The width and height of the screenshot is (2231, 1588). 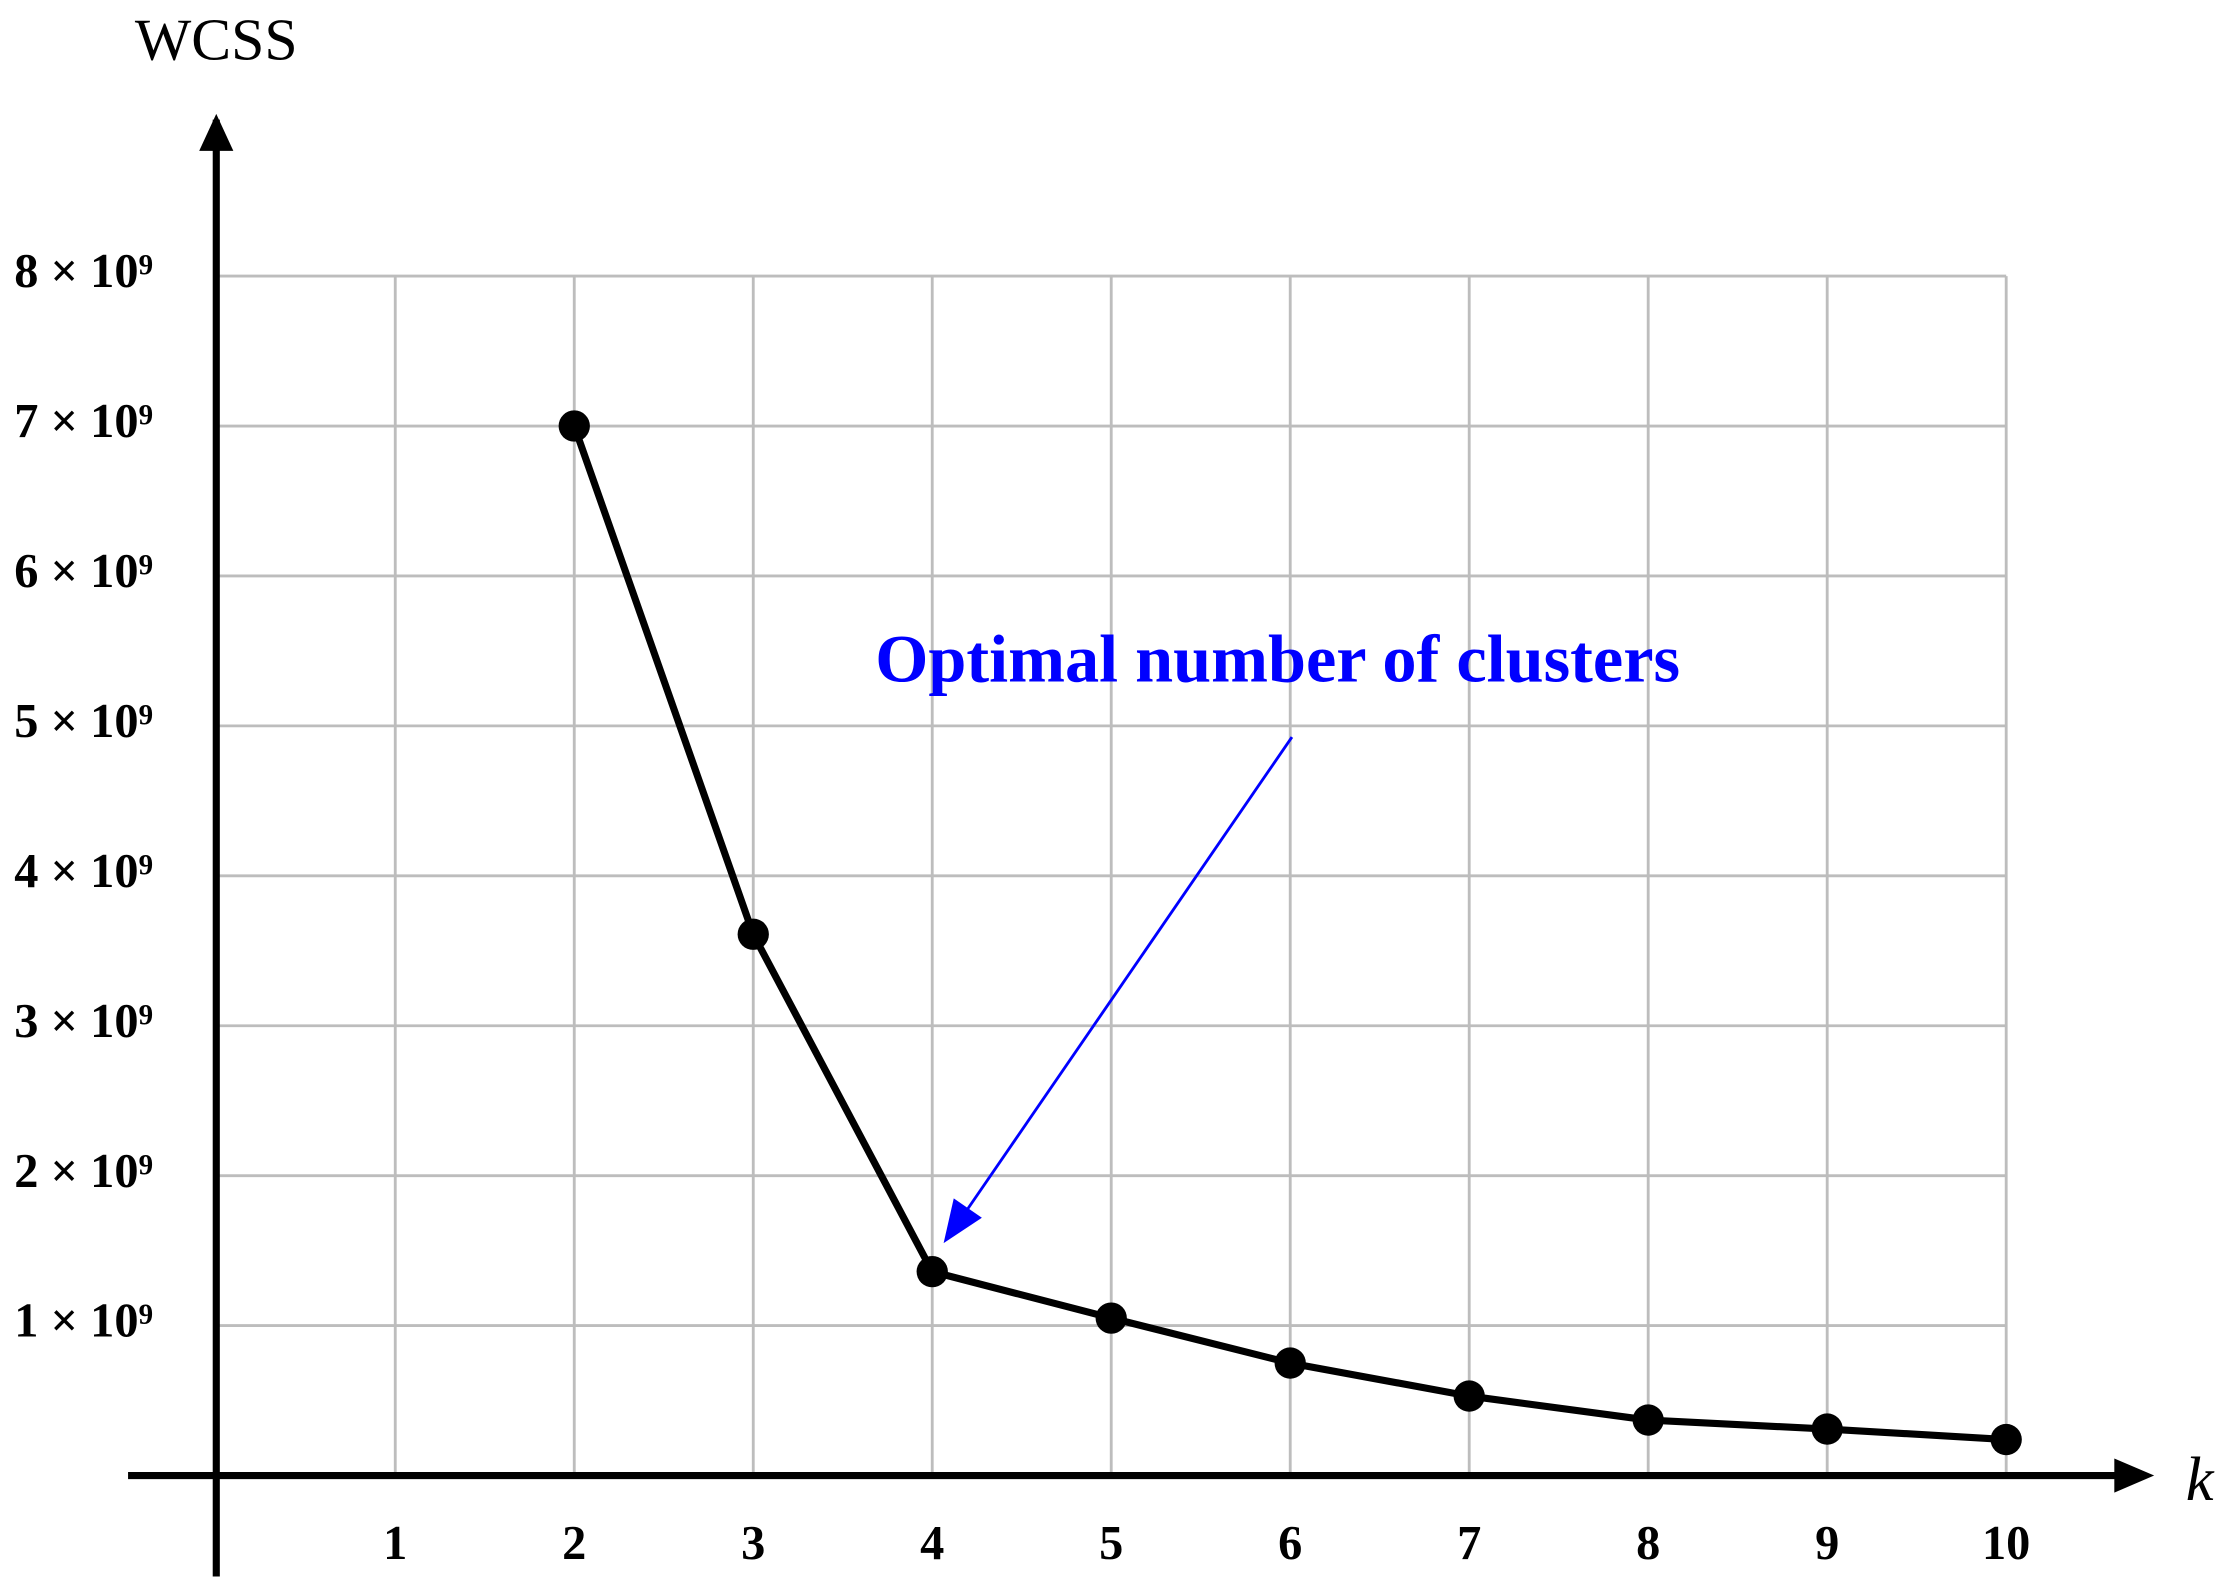 I want to click on annotation-arrowhead, so click(x=962, y=1221).